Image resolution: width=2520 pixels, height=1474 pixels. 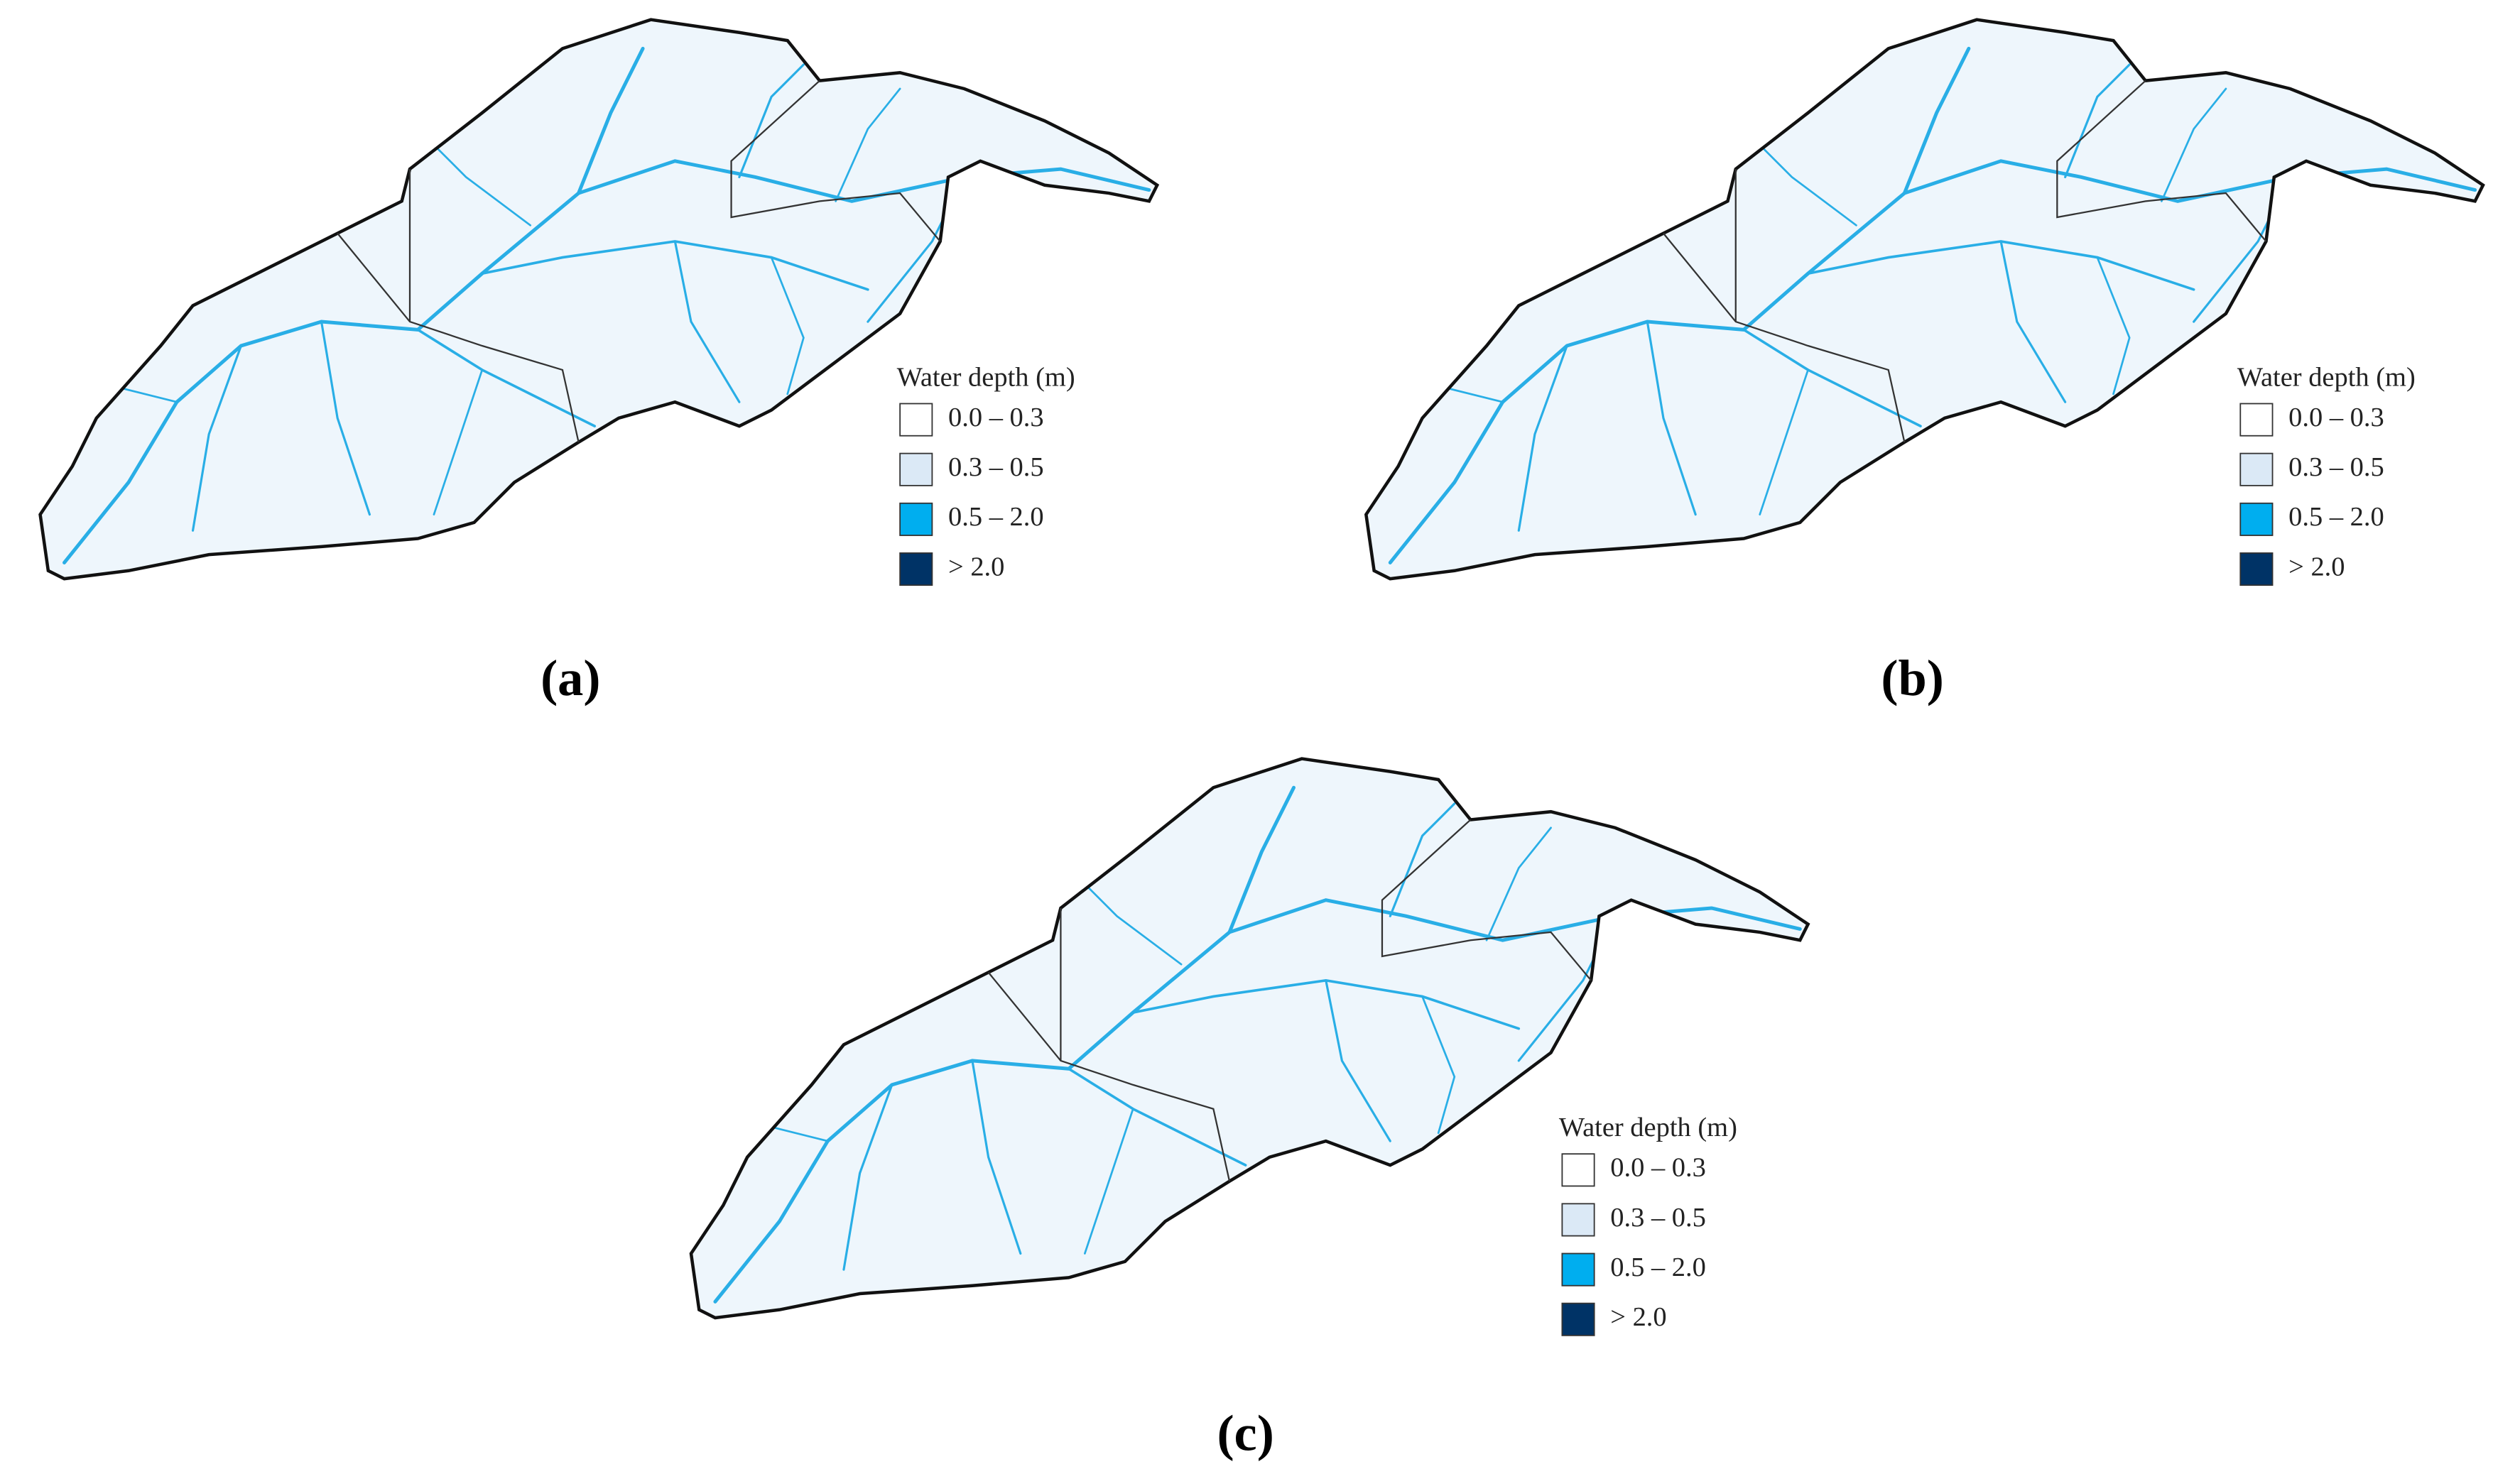 What do you see at coordinates (1245, 1432) in the screenshot?
I see `panel-label: (c)` at bounding box center [1245, 1432].